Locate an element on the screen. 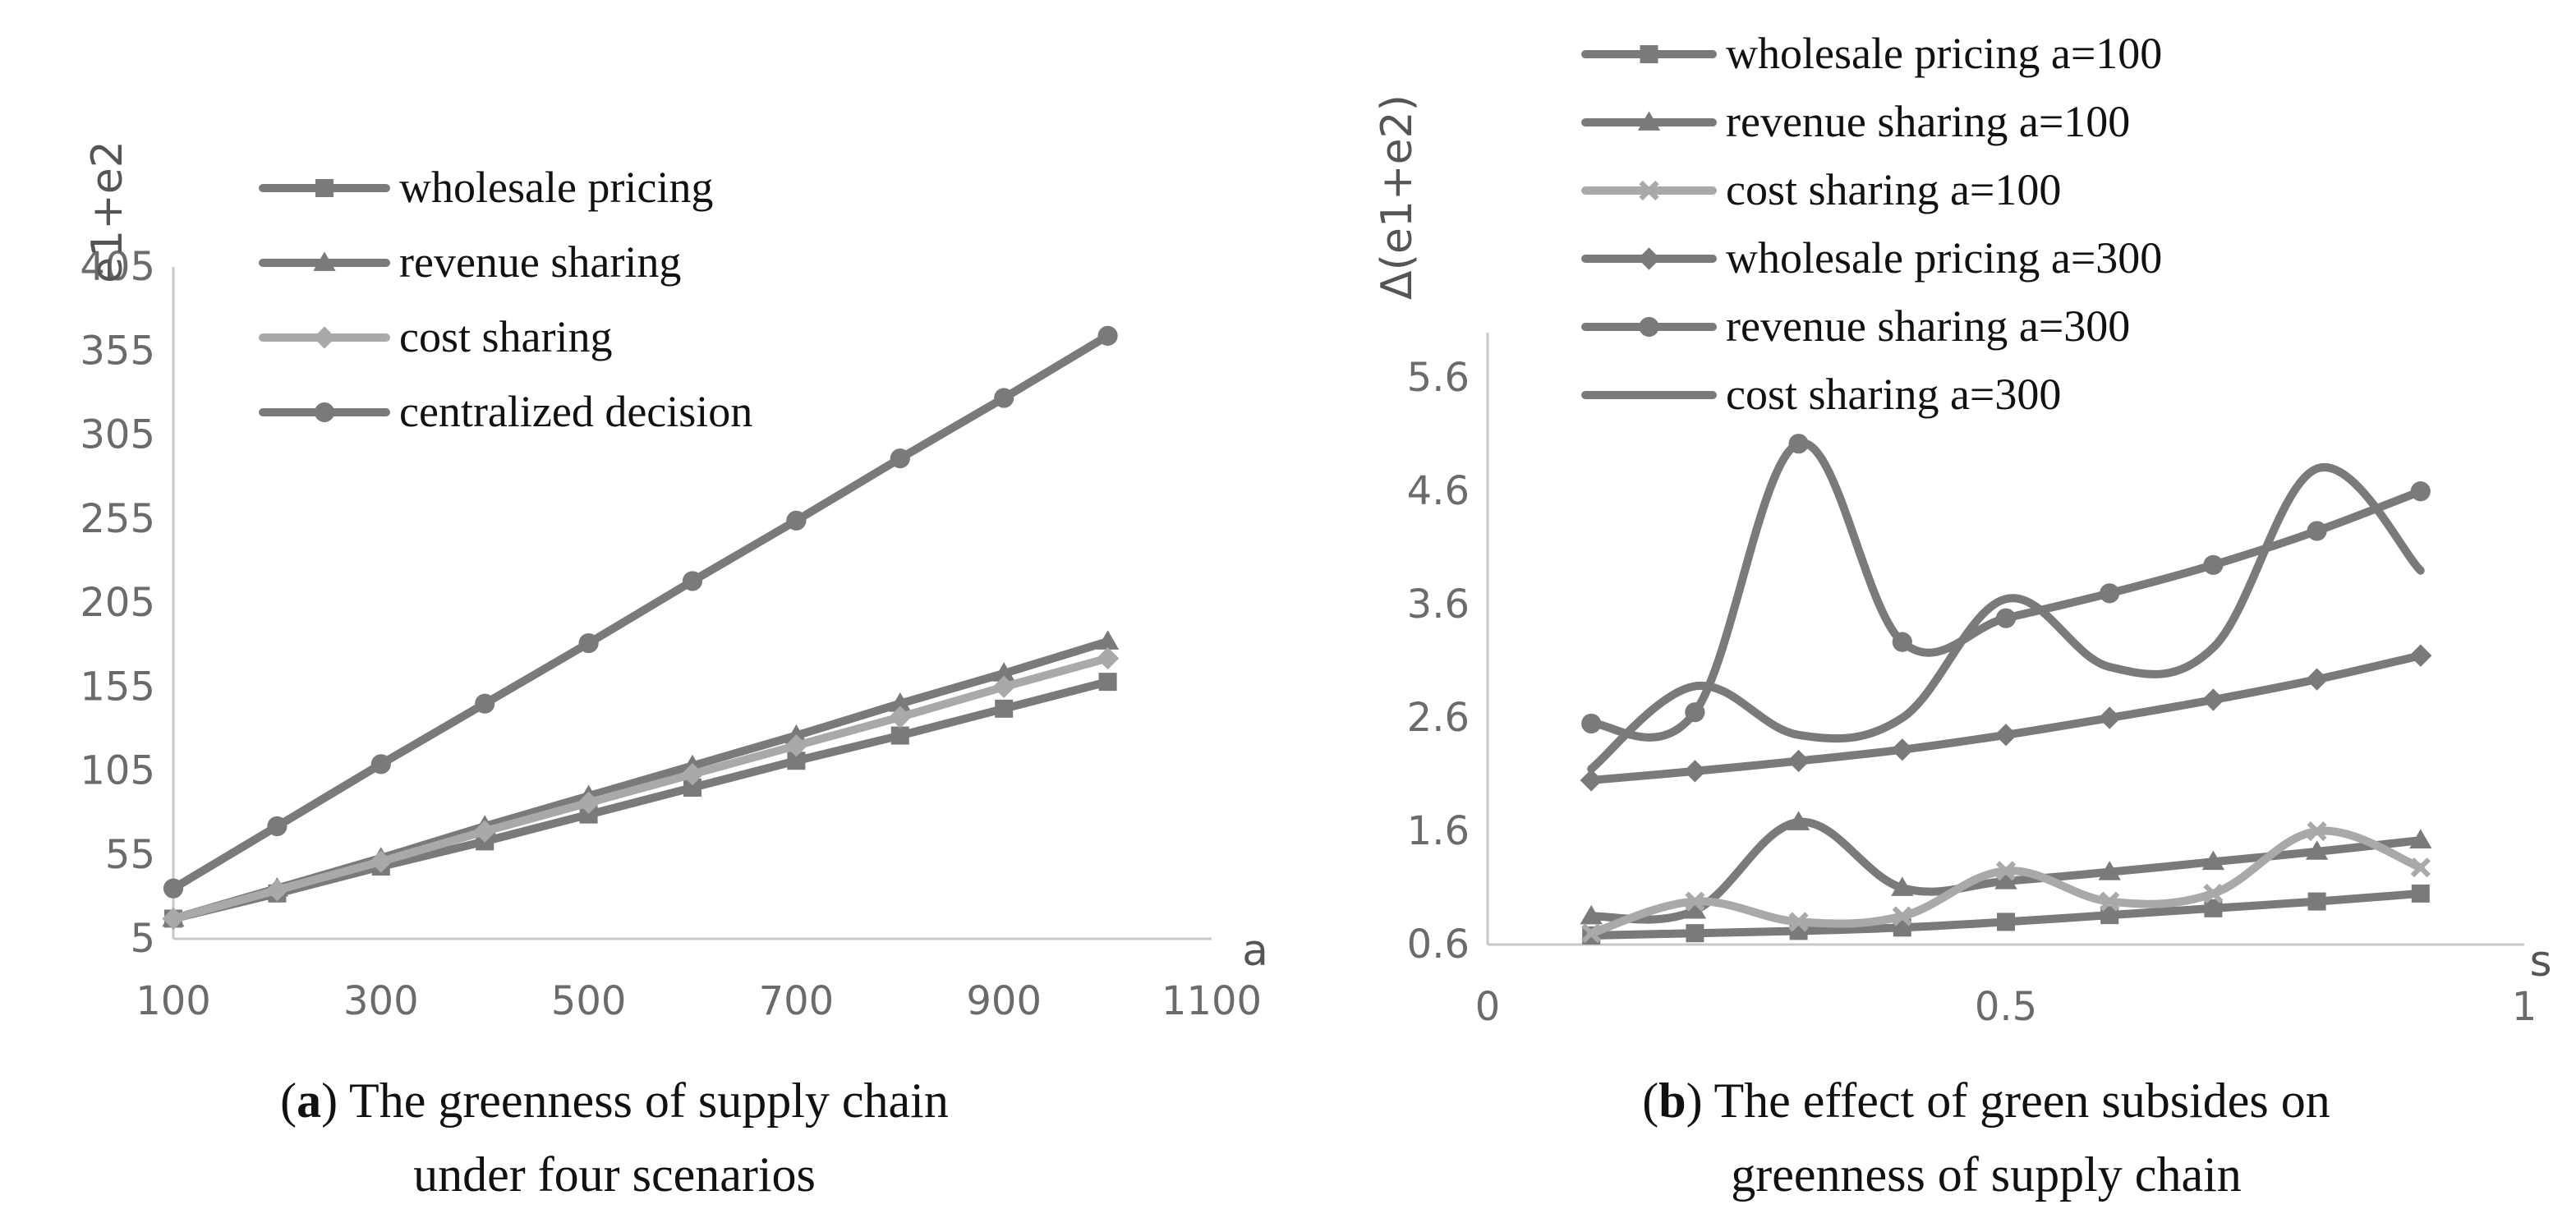 This screenshot has width=2576, height=1232. series-cost-sharing is located at coordinates (641, 788).